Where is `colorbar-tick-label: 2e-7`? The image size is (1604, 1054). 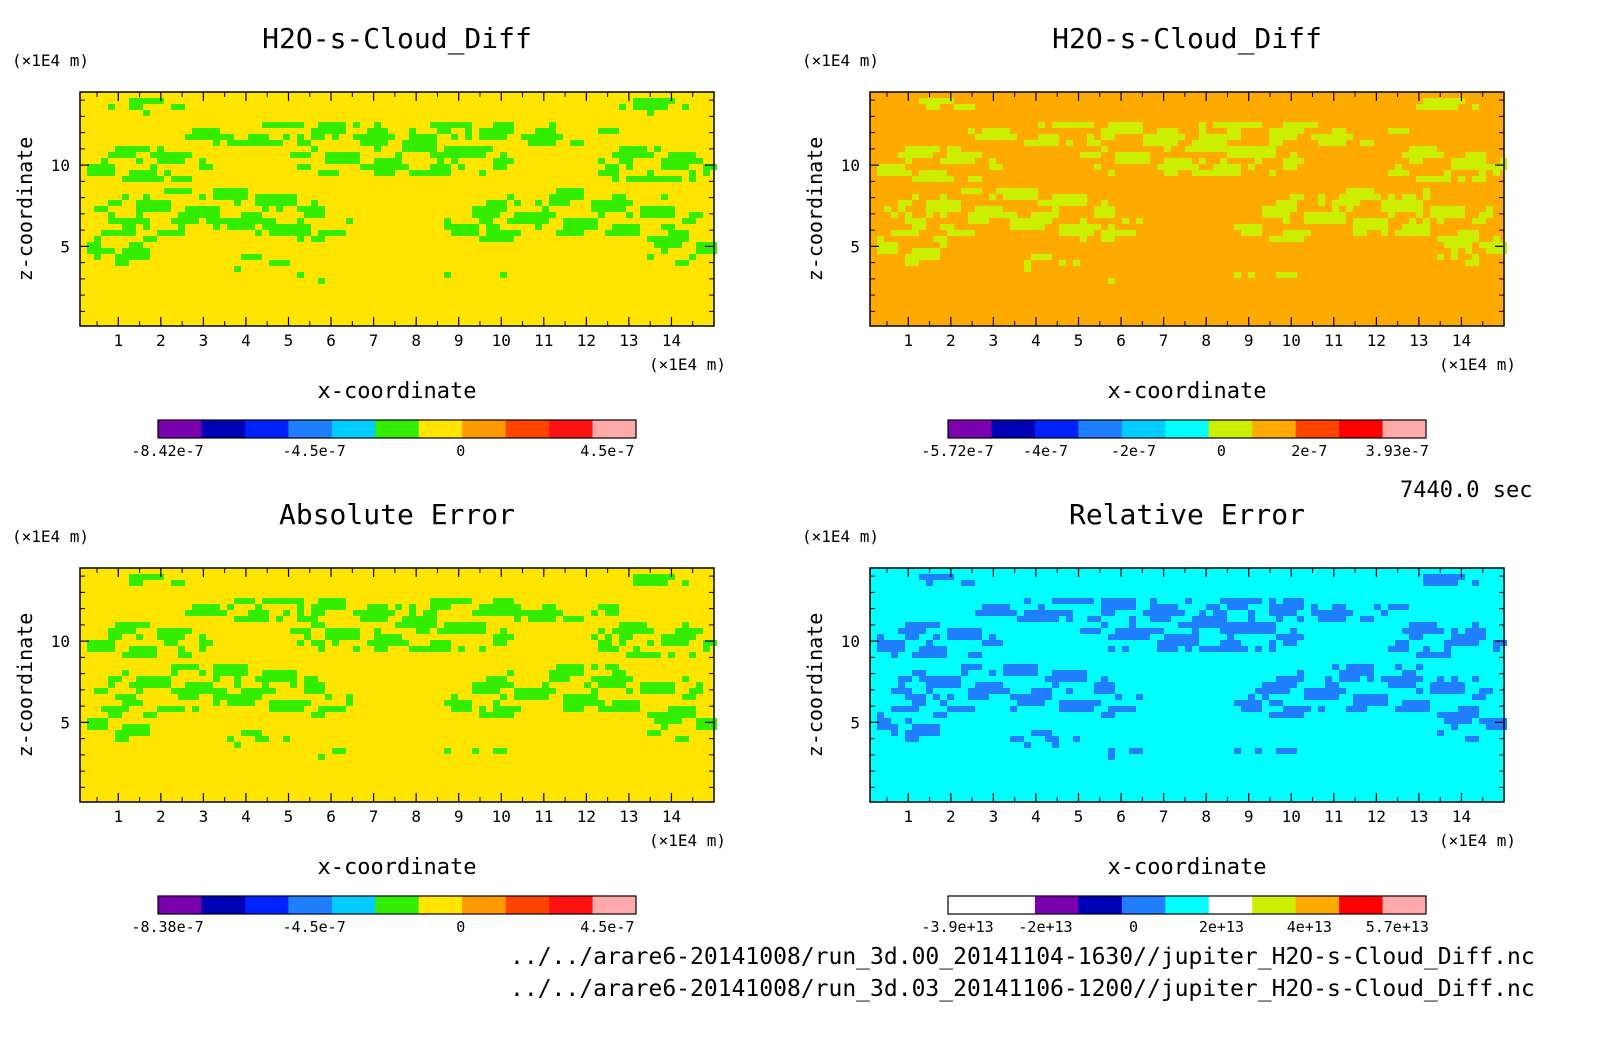
colorbar-tick-label: 2e-7 is located at coordinates (1309, 451).